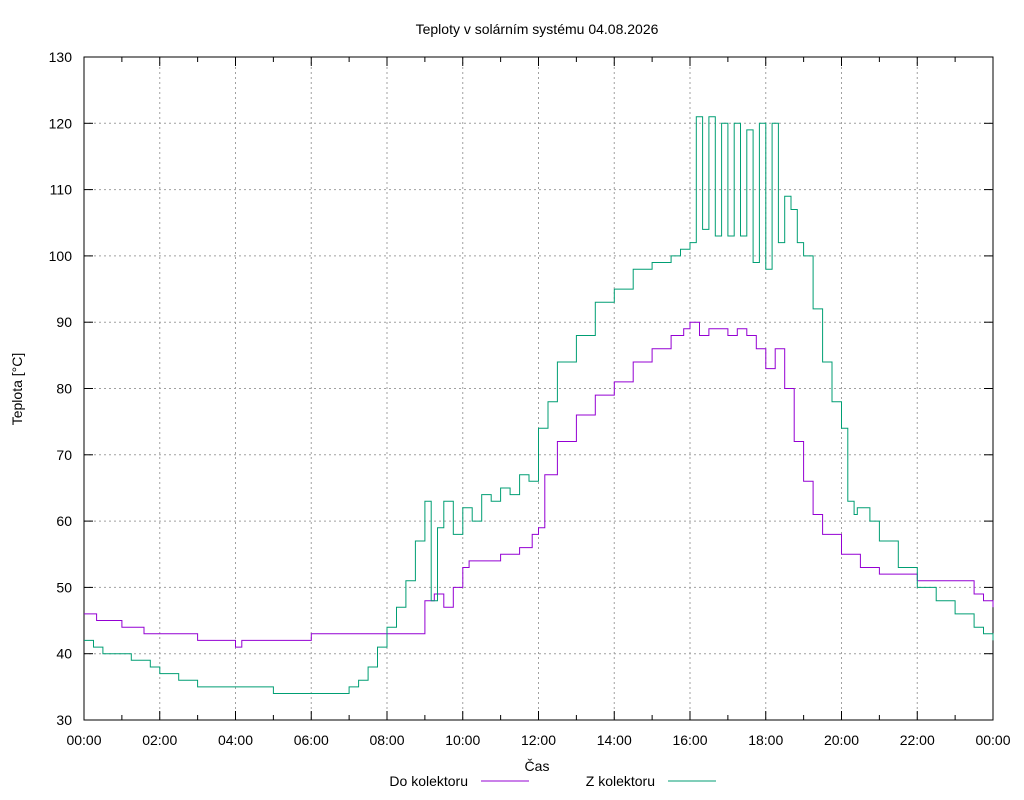 The image size is (1024, 800). I want to click on y-tick-label: 60, so click(64, 521).